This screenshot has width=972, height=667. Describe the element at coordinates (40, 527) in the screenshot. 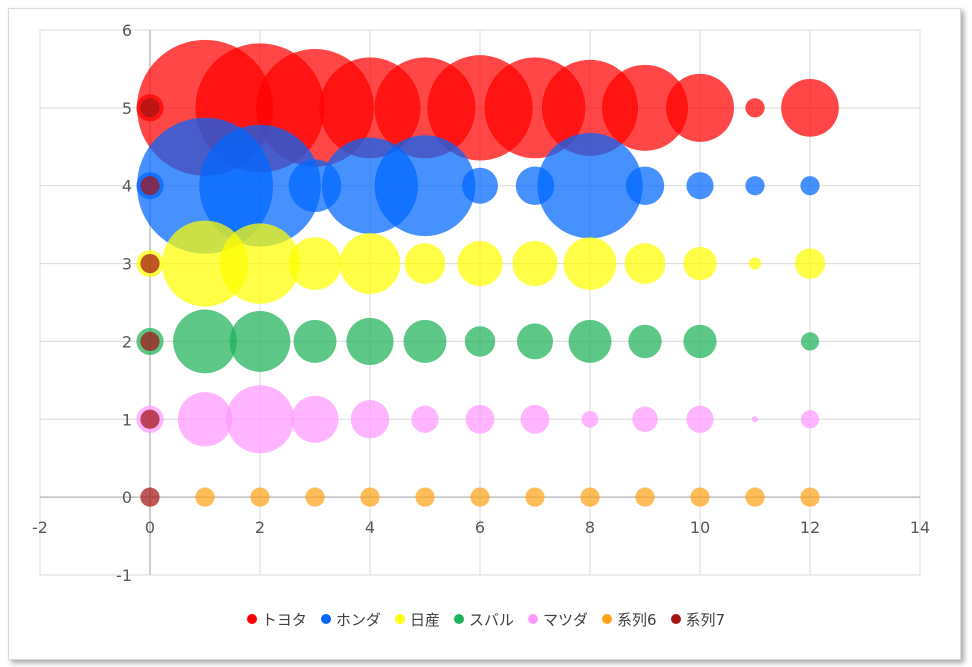

I see `x-tick-label: -2` at that location.